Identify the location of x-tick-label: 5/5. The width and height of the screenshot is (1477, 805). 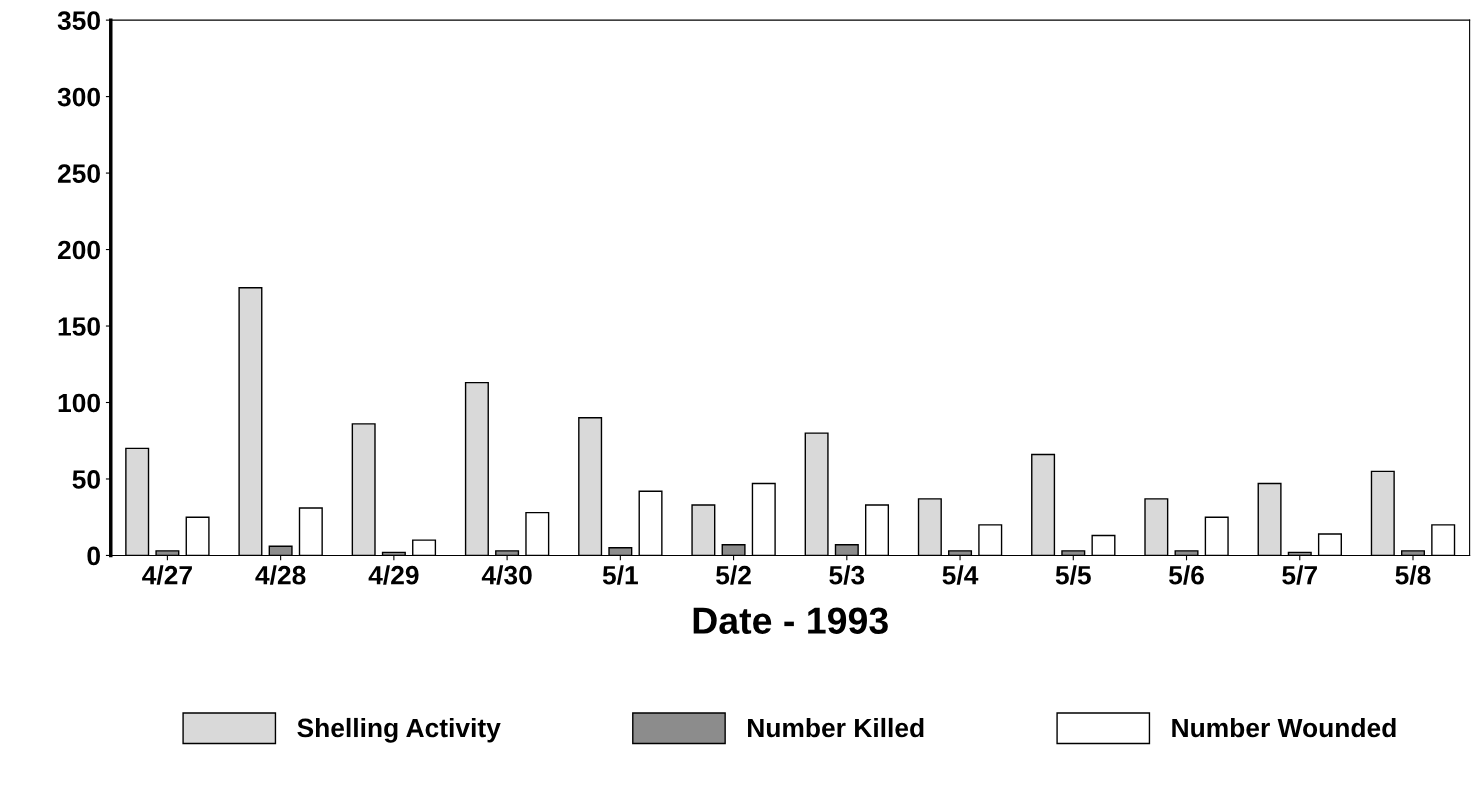
(1073, 575).